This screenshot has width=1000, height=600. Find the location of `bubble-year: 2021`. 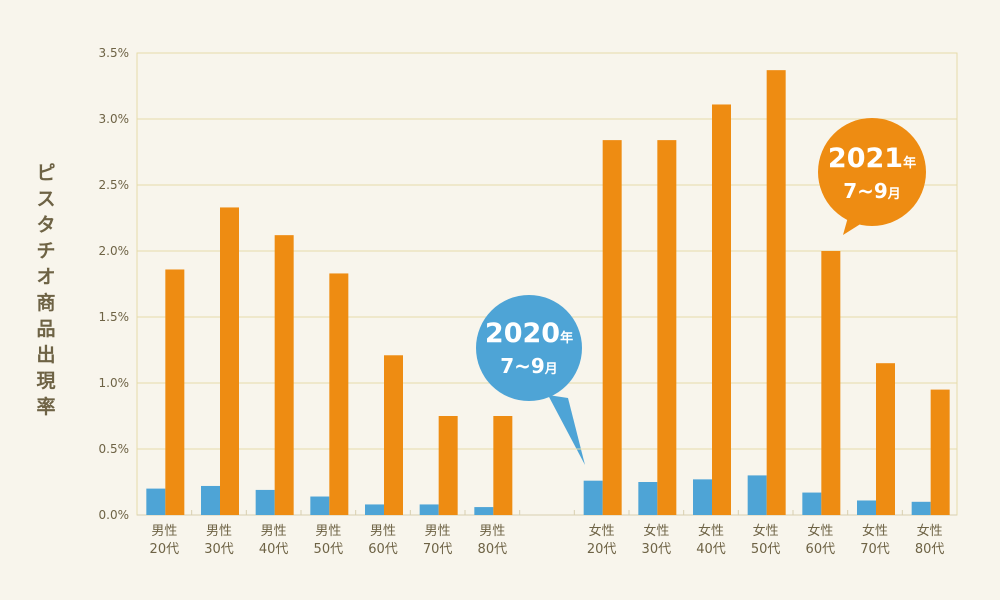

bubble-year: 2021 is located at coordinates (865, 158).